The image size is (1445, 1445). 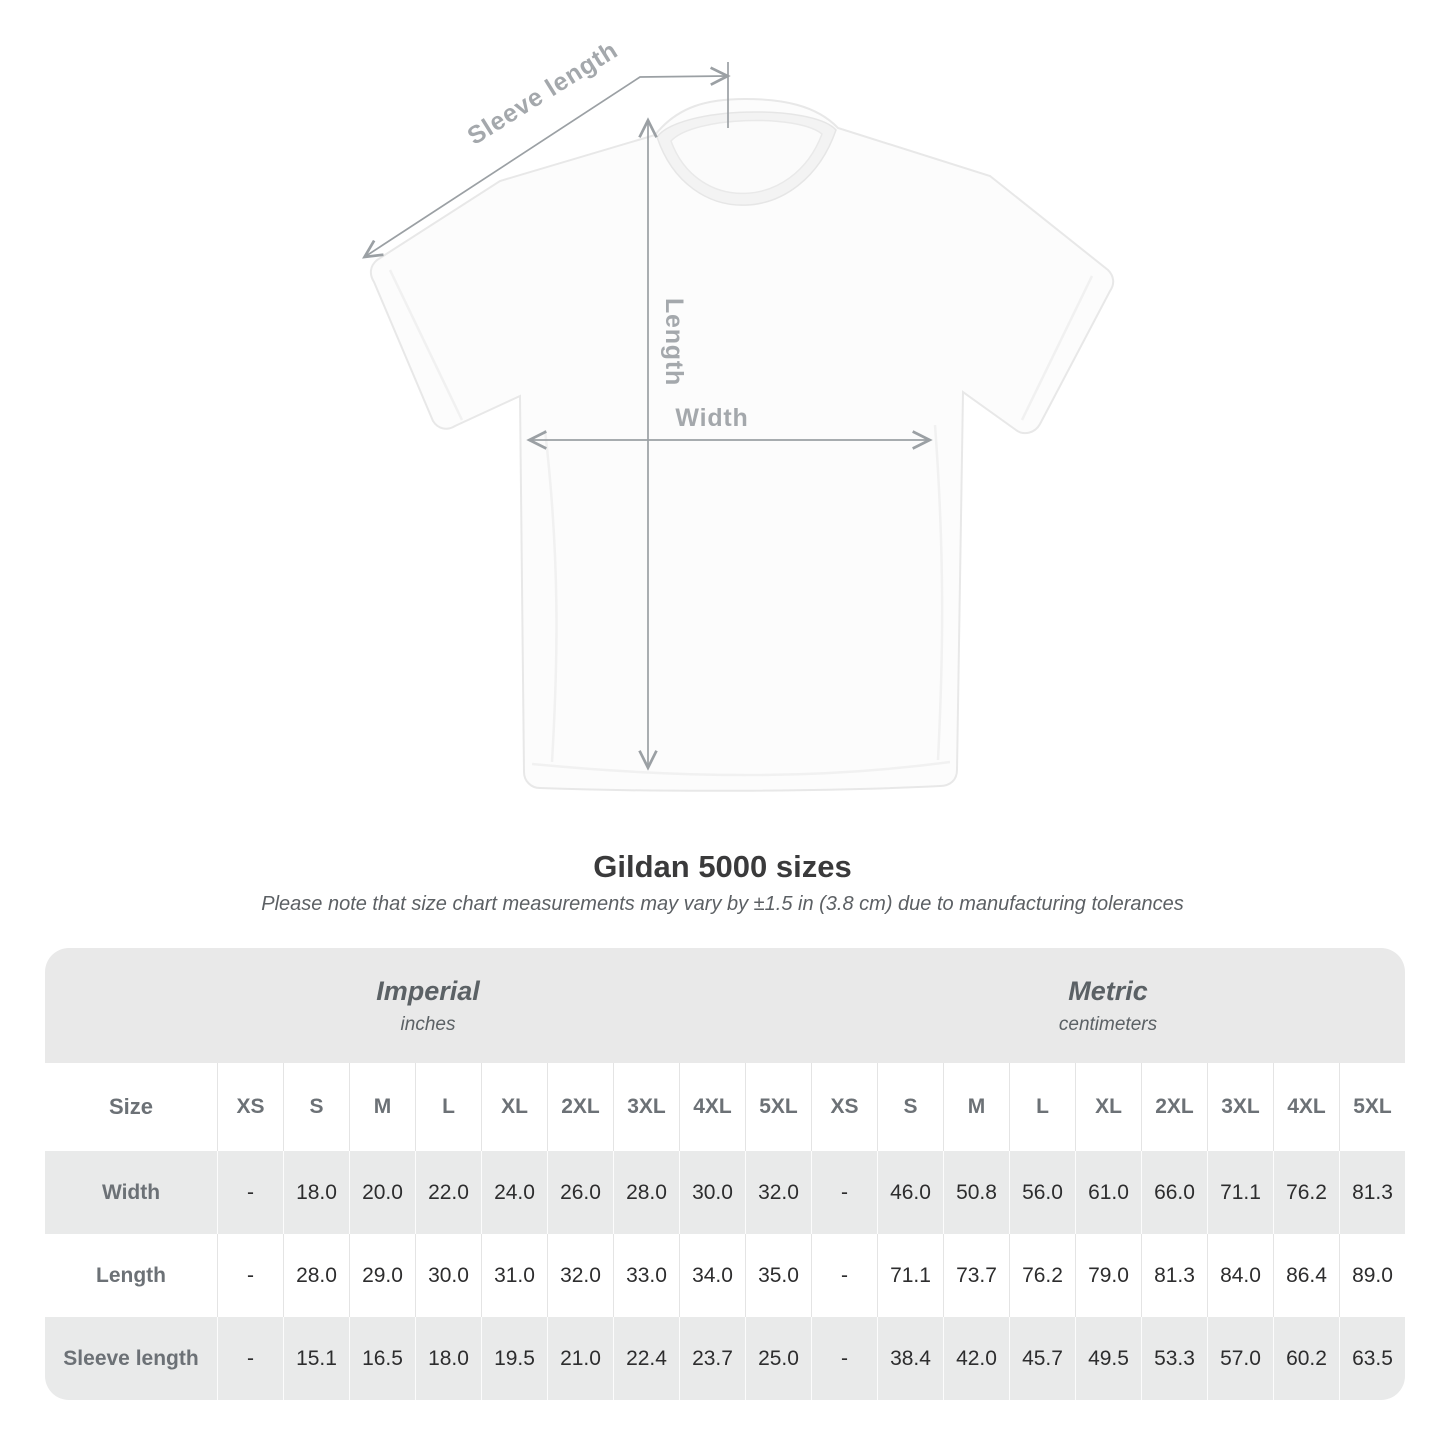 I want to click on imperial-size-header: M, so click(x=382, y=1107).